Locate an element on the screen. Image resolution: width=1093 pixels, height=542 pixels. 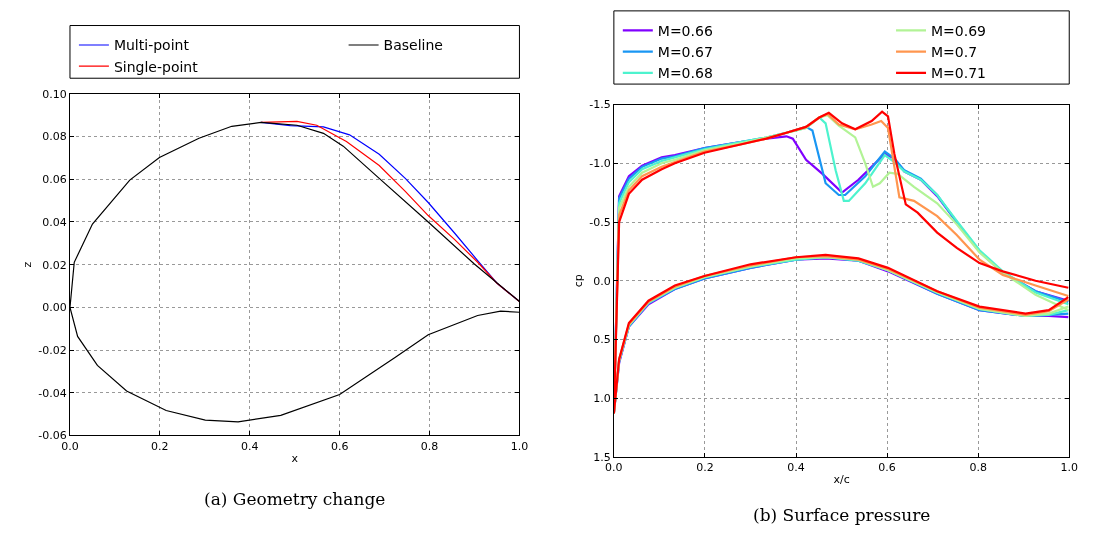
x-axis-title: x is located at coordinates (295, 458).